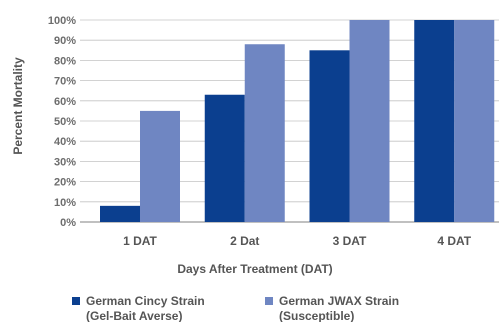 This screenshot has width=499, height=322. Describe the element at coordinates (65, 142) in the screenshot. I see `y-tick-label: 40%` at that location.